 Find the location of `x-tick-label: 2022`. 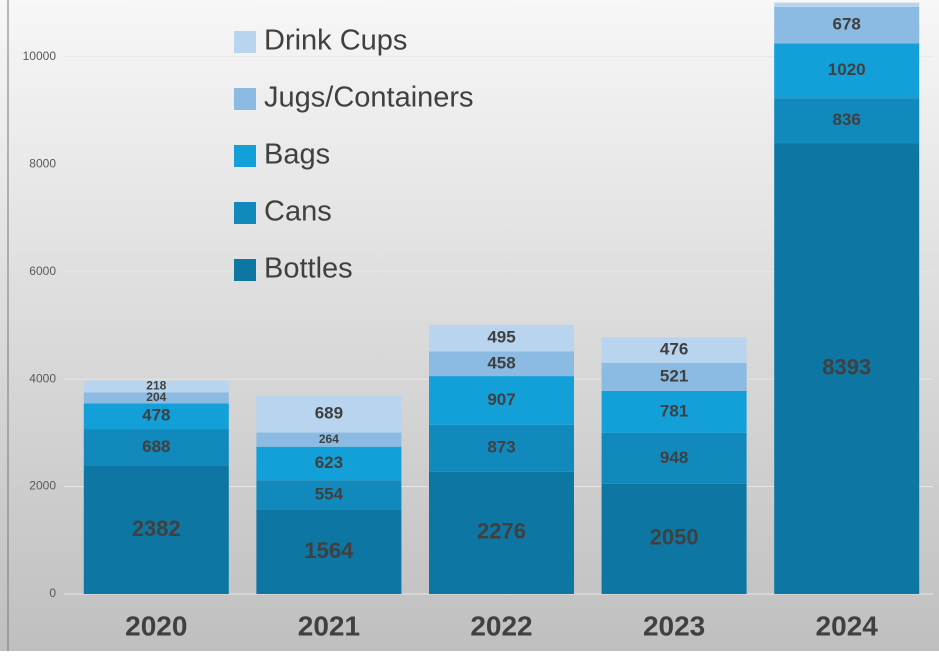

x-tick-label: 2022 is located at coordinates (501, 625).